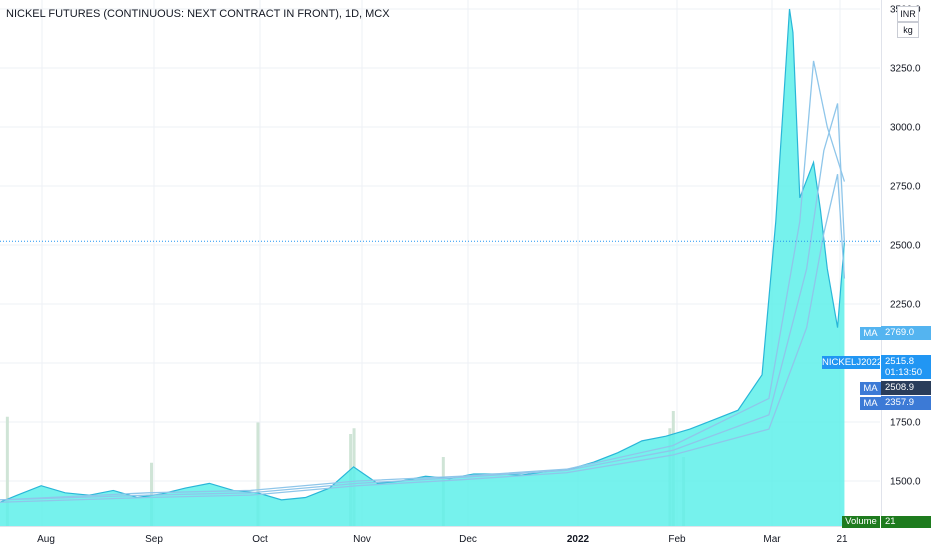  What do you see at coordinates (154, 539) in the screenshot?
I see `x-tick-label: Sep` at bounding box center [154, 539].